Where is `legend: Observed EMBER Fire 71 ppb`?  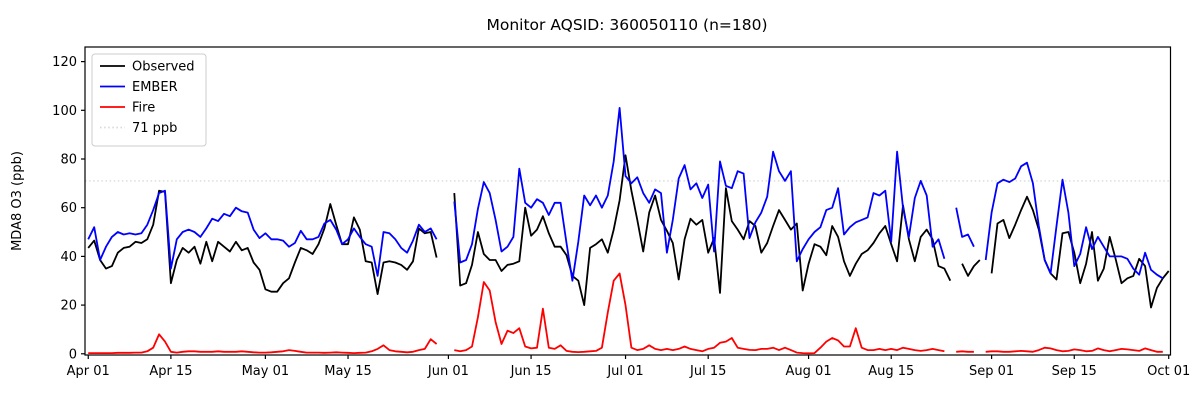
legend: Observed EMBER Fire 71 ppb is located at coordinates (149, 100).